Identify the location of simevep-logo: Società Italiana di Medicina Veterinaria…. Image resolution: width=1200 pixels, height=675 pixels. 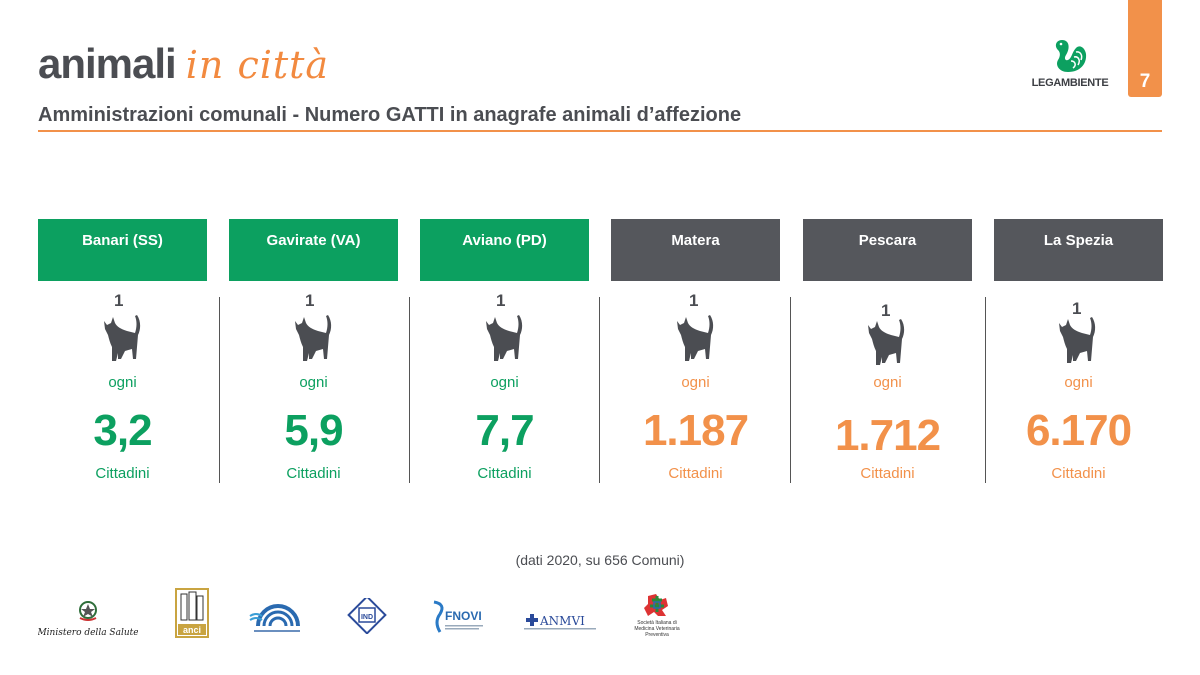
(657, 616).